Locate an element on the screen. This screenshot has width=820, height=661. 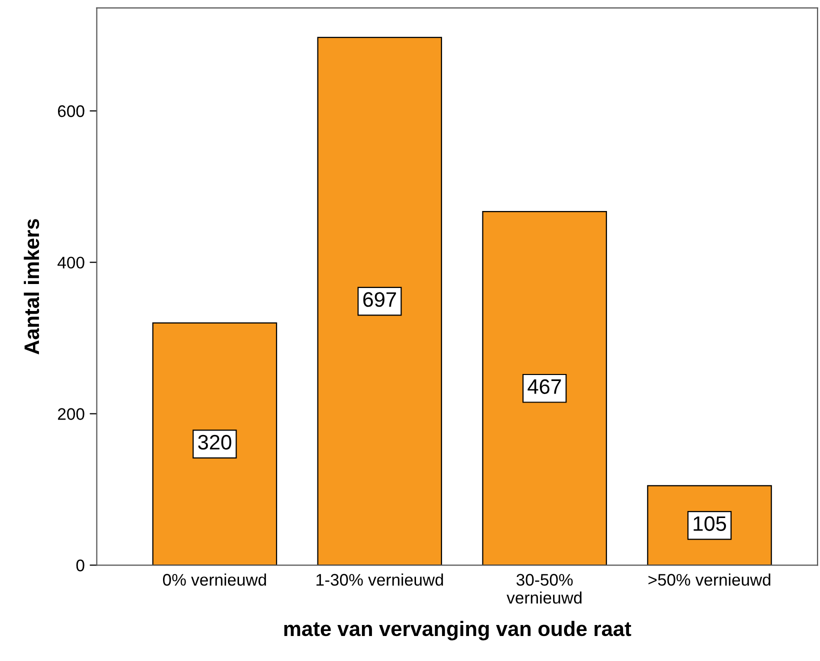
x-tick-label: 1-30% vernieuwd is located at coordinates (379, 579).